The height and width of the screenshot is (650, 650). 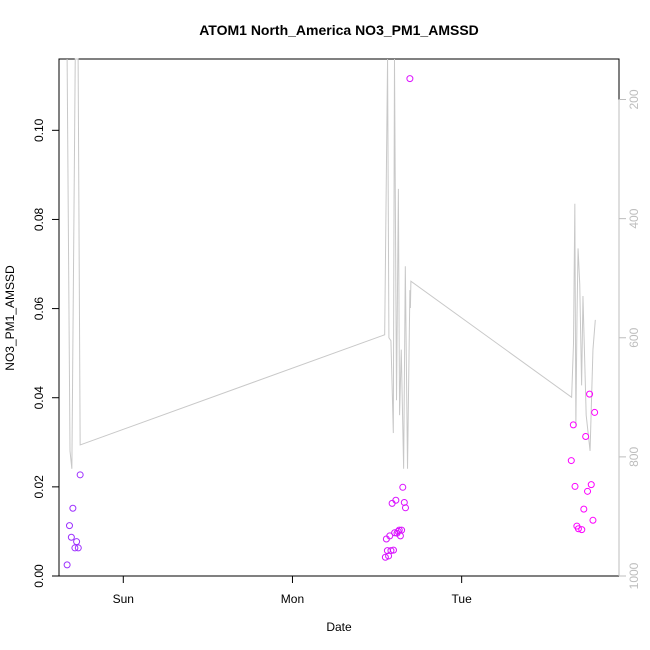 I want to click on y-right-tick-label: 400, so click(x=634, y=218).